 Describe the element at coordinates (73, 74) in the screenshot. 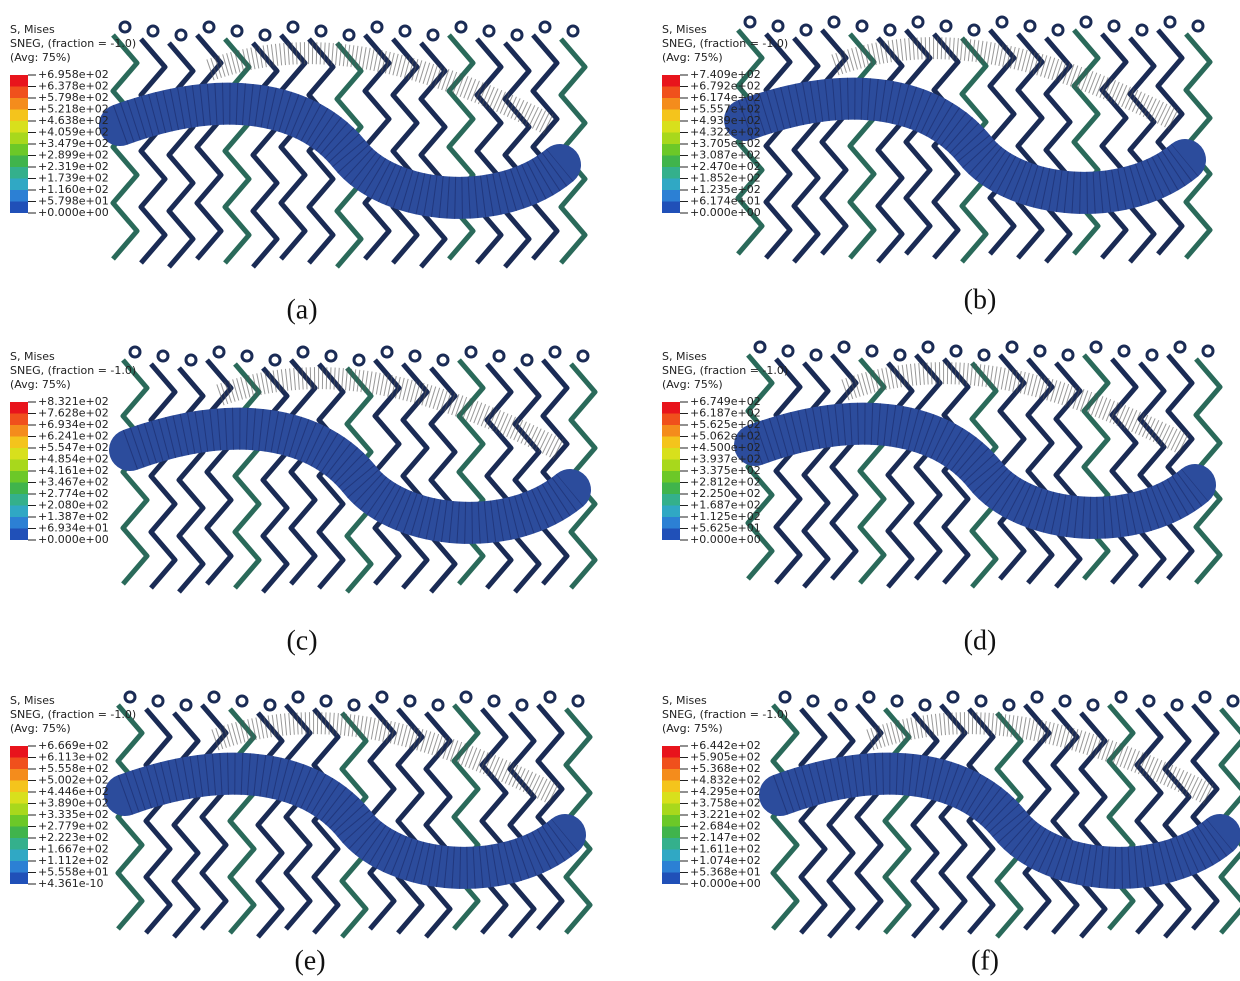

I see `legend-value: +6.958e+02` at that location.